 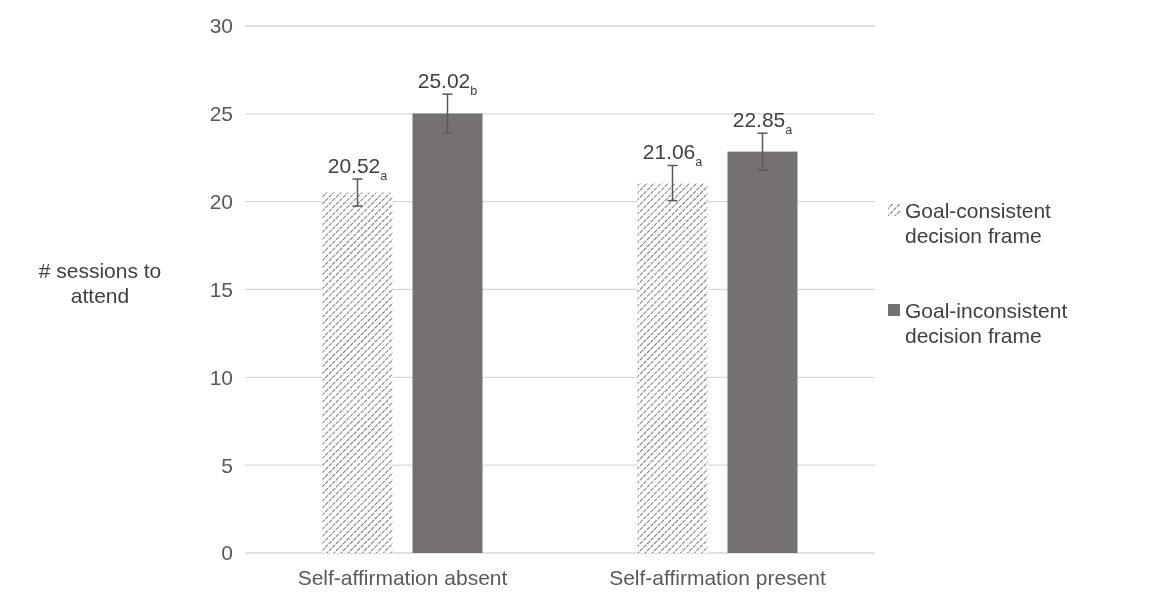 What do you see at coordinates (100, 282) in the screenshot?
I see `y-axis-title: # sessions to attend` at bounding box center [100, 282].